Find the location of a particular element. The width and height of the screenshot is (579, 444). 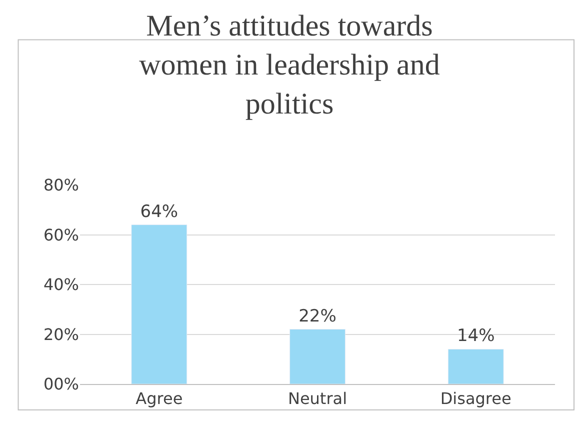

y-tick-label: 80% is located at coordinates (61, 185).